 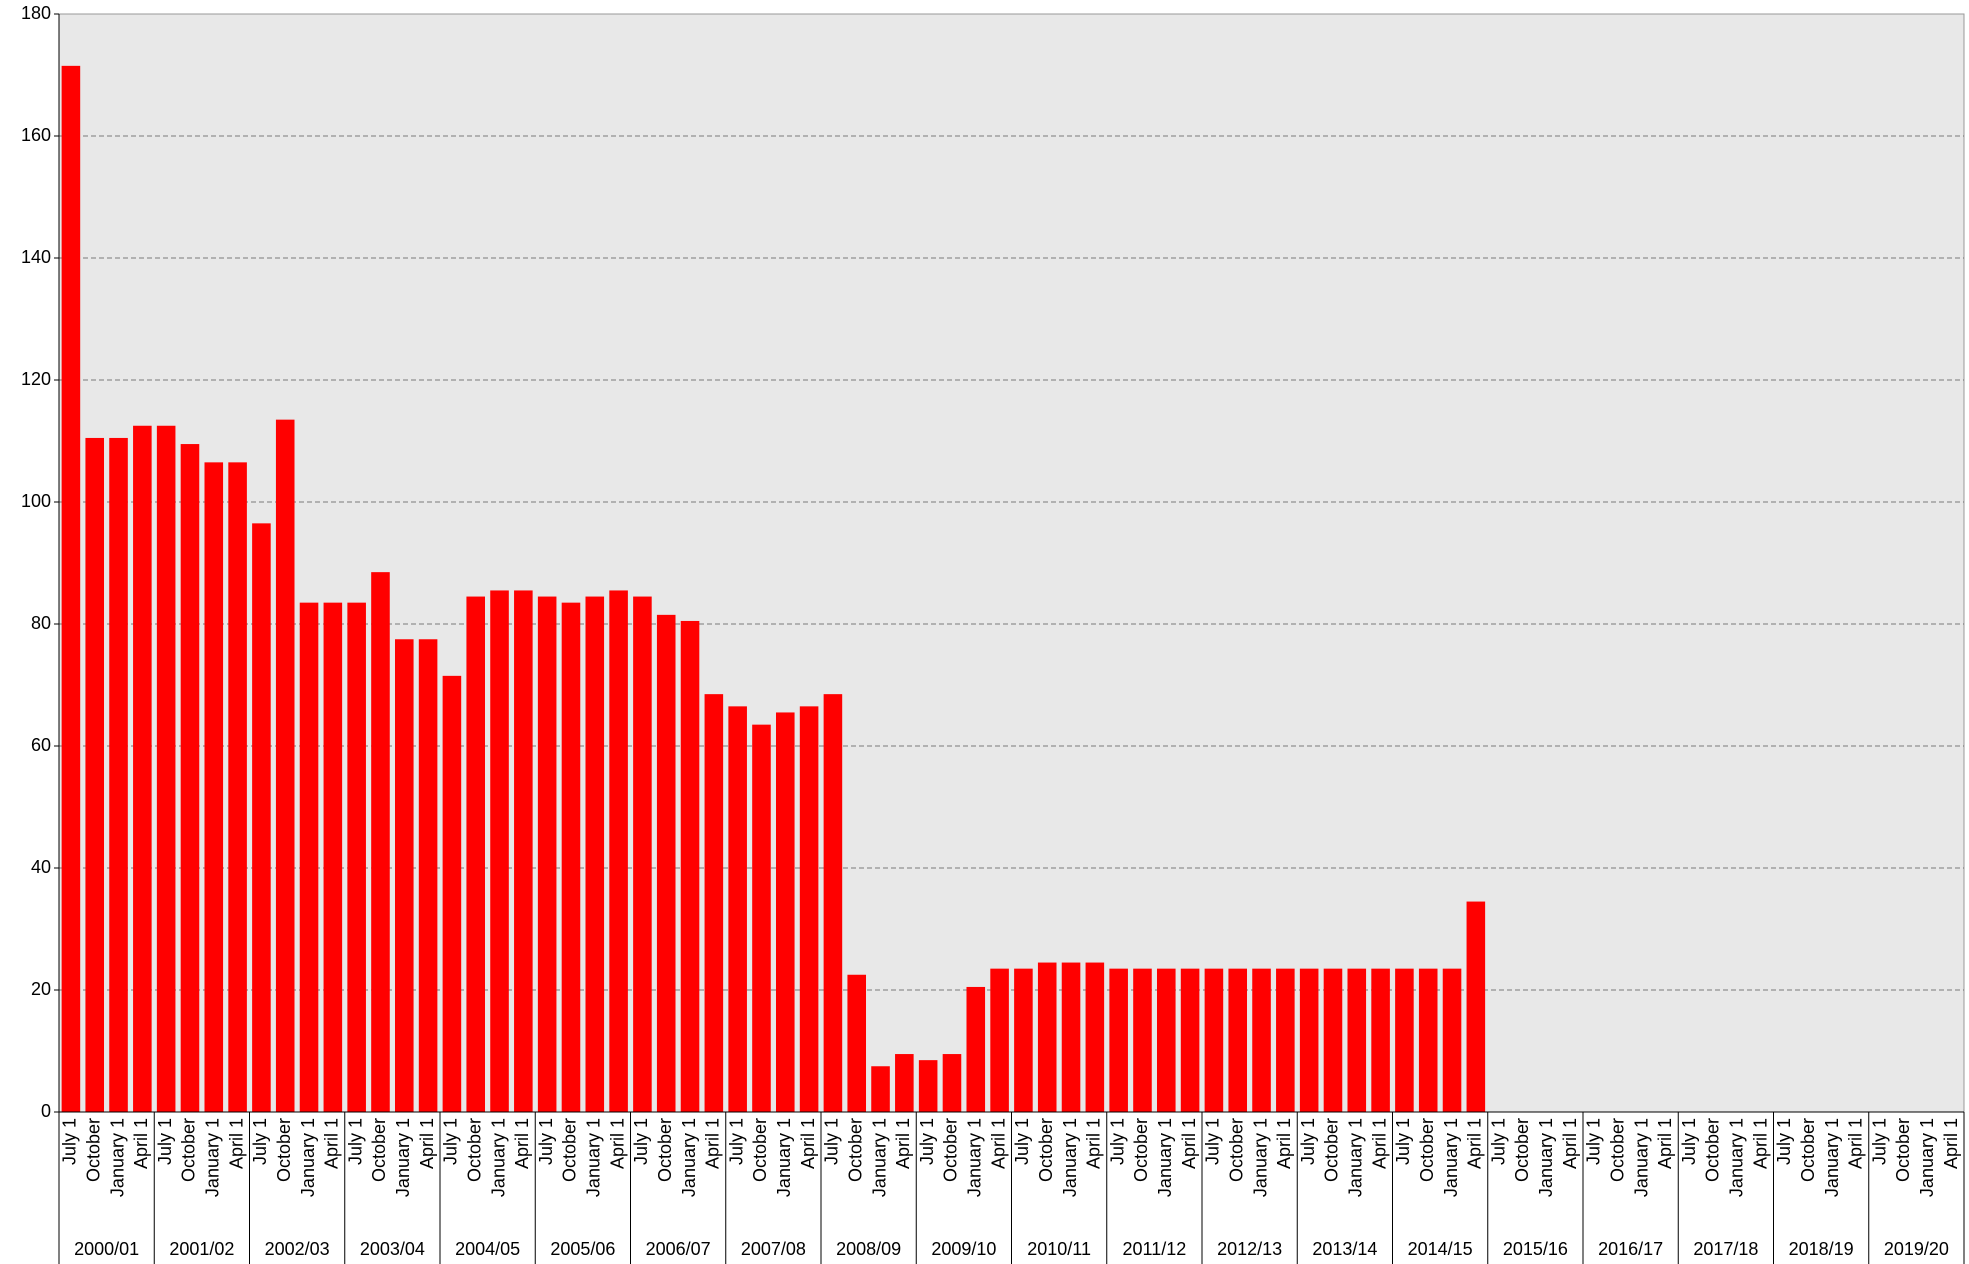 What do you see at coordinates (487, 1249) in the screenshot?
I see `group-label: 2004/05` at bounding box center [487, 1249].